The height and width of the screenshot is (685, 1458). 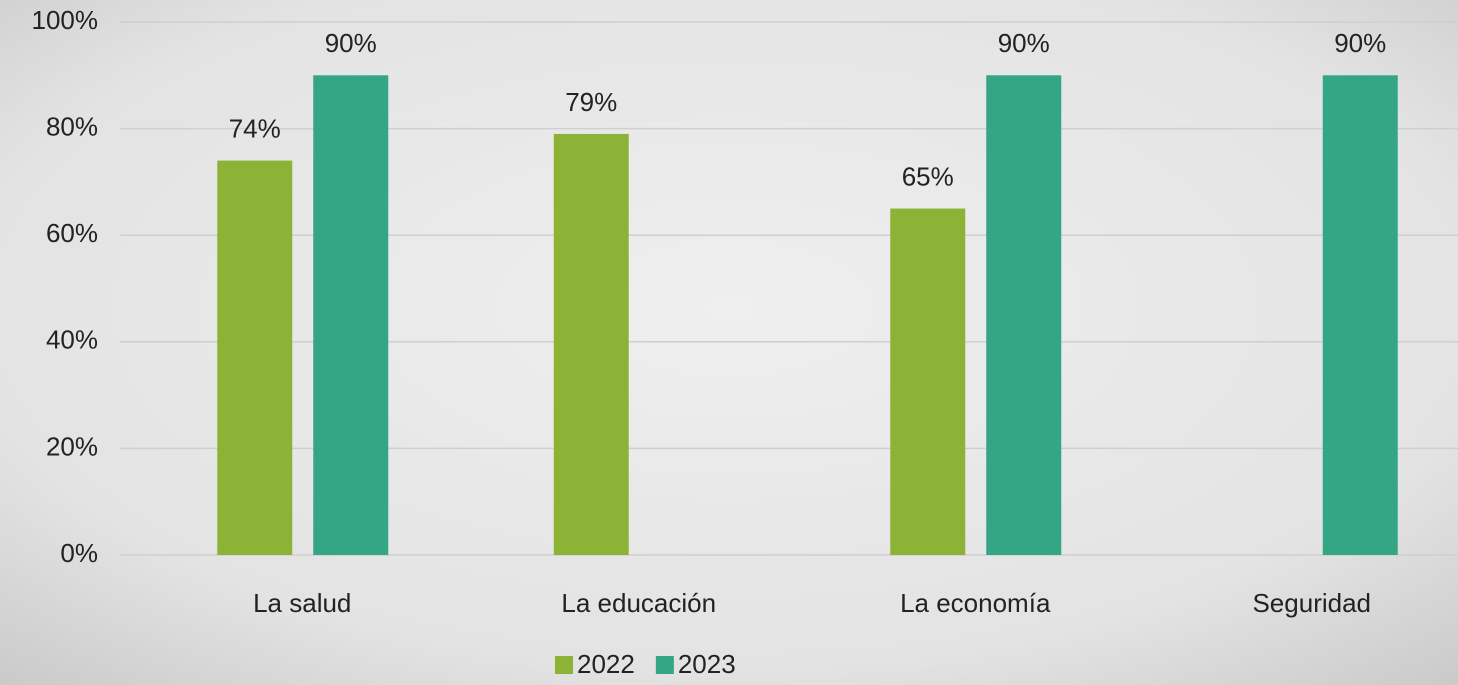 What do you see at coordinates (255, 128) in the screenshot?
I see `value-label: 74%` at bounding box center [255, 128].